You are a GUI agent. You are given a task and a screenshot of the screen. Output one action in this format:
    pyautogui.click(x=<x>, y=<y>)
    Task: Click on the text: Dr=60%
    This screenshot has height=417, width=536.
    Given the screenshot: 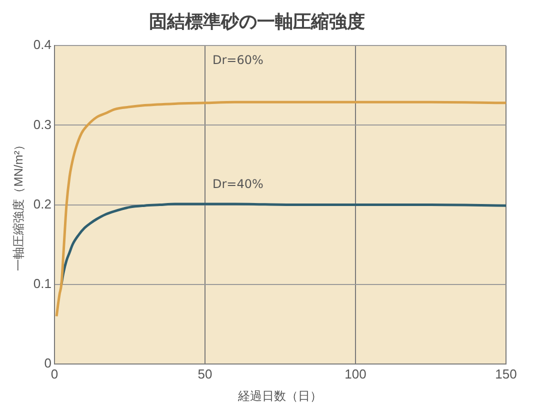 What is the action you would take?
    pyautogui.click(x=238, y=60)
    